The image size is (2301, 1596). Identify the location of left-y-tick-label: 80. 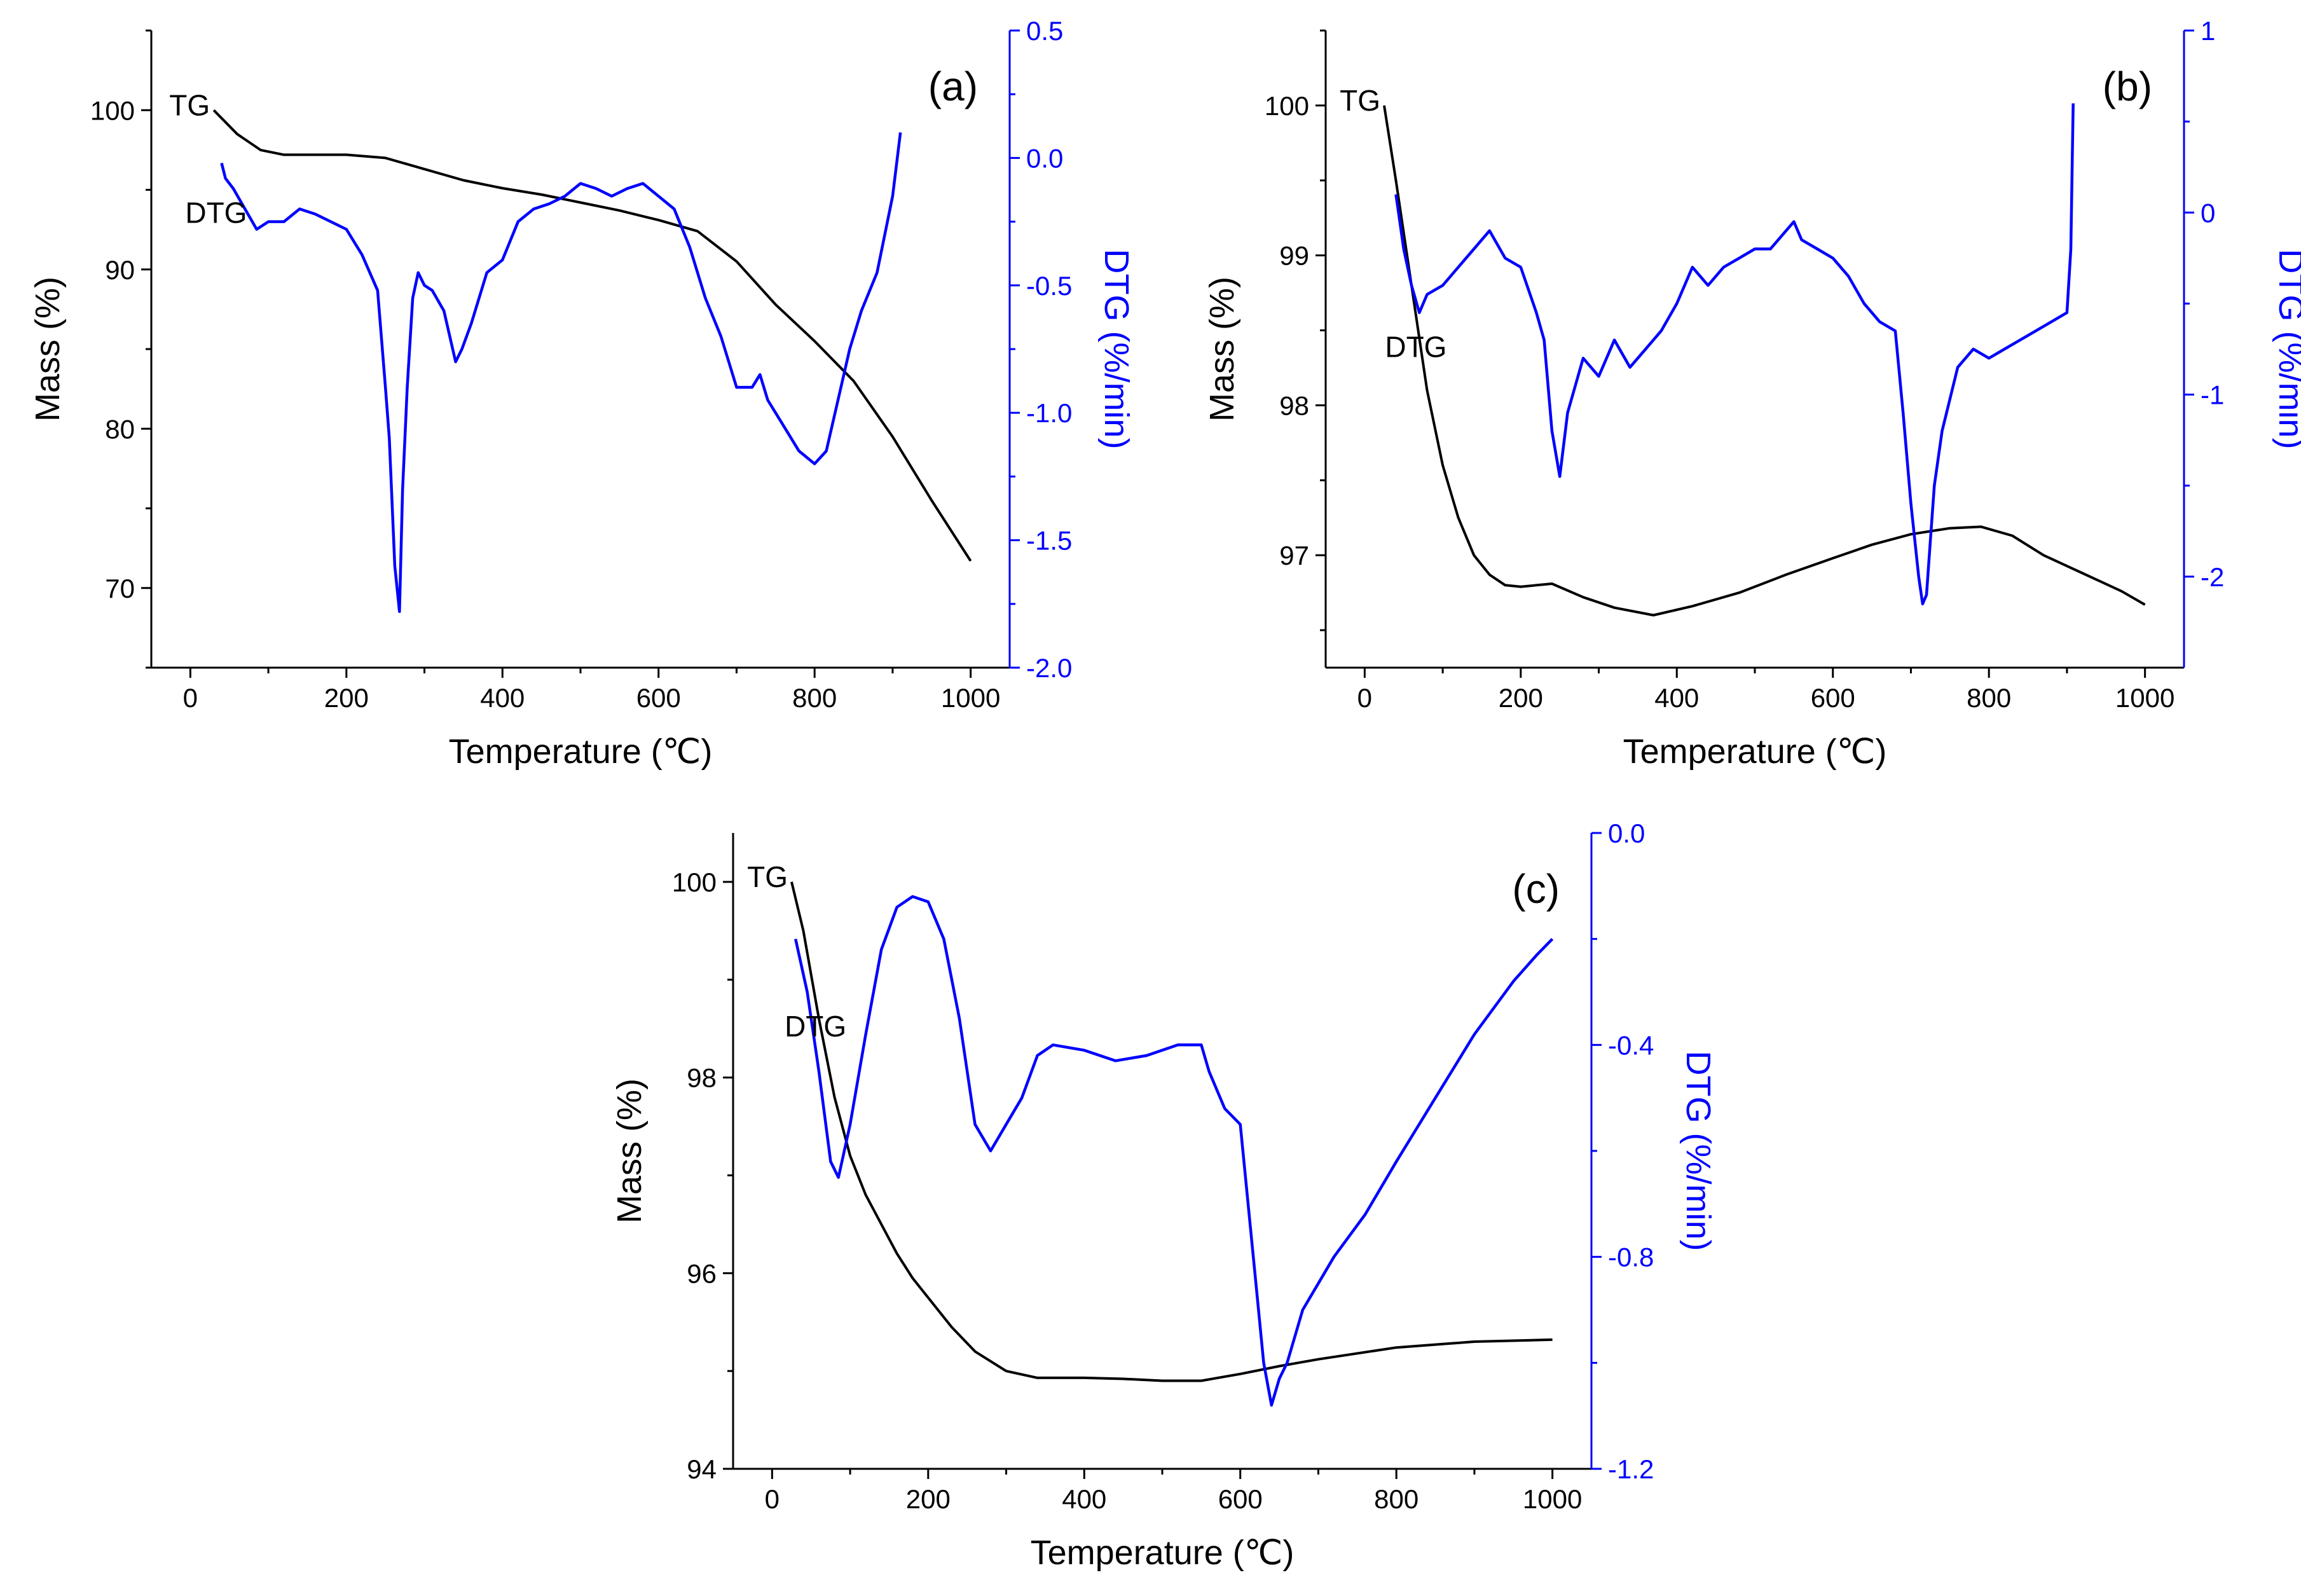
(120, 429).